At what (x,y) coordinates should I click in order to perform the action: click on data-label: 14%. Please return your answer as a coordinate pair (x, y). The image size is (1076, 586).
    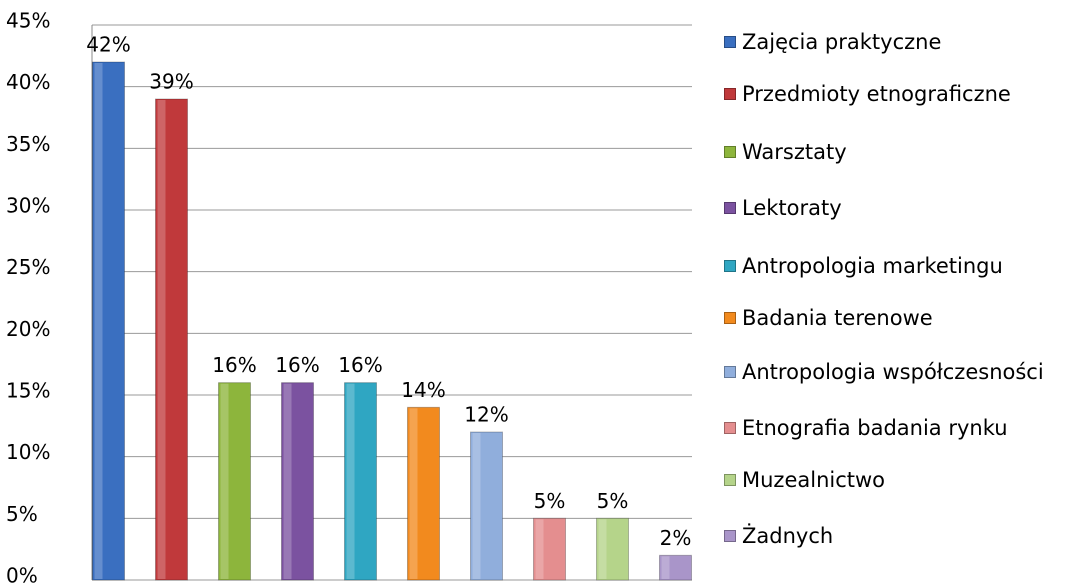
    Looking at the image, I should click on (423, 390).